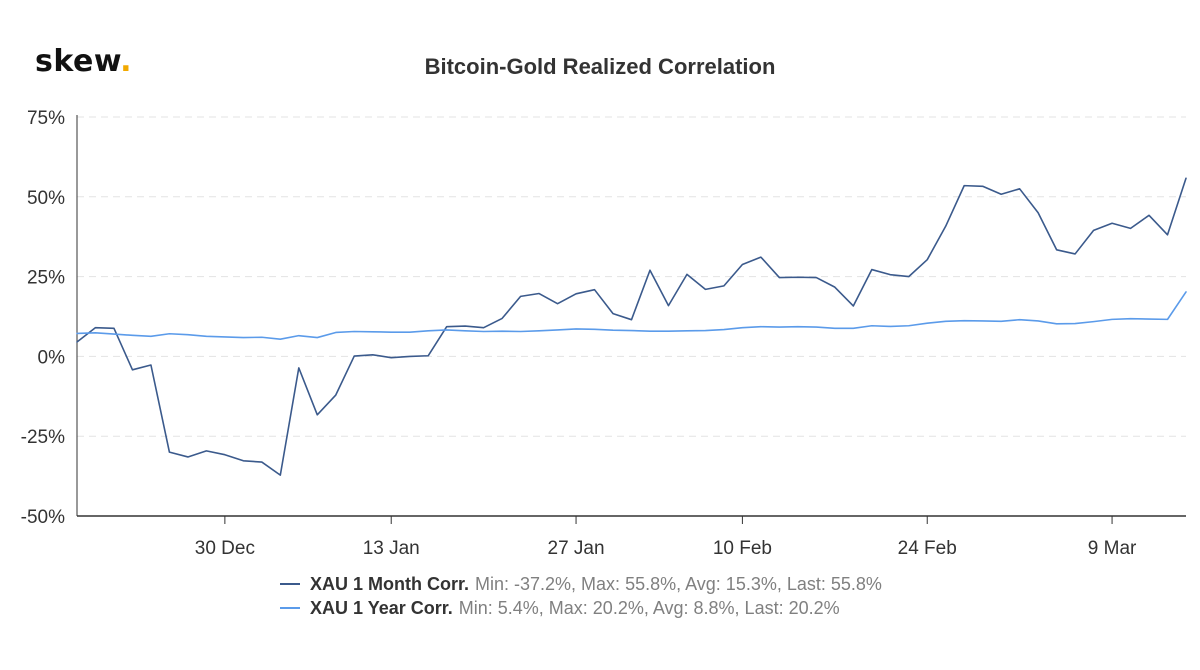 The height and width of the screenshot is (670, 1200). I want to click on y-tick-label: 0%, so click(52, 357).